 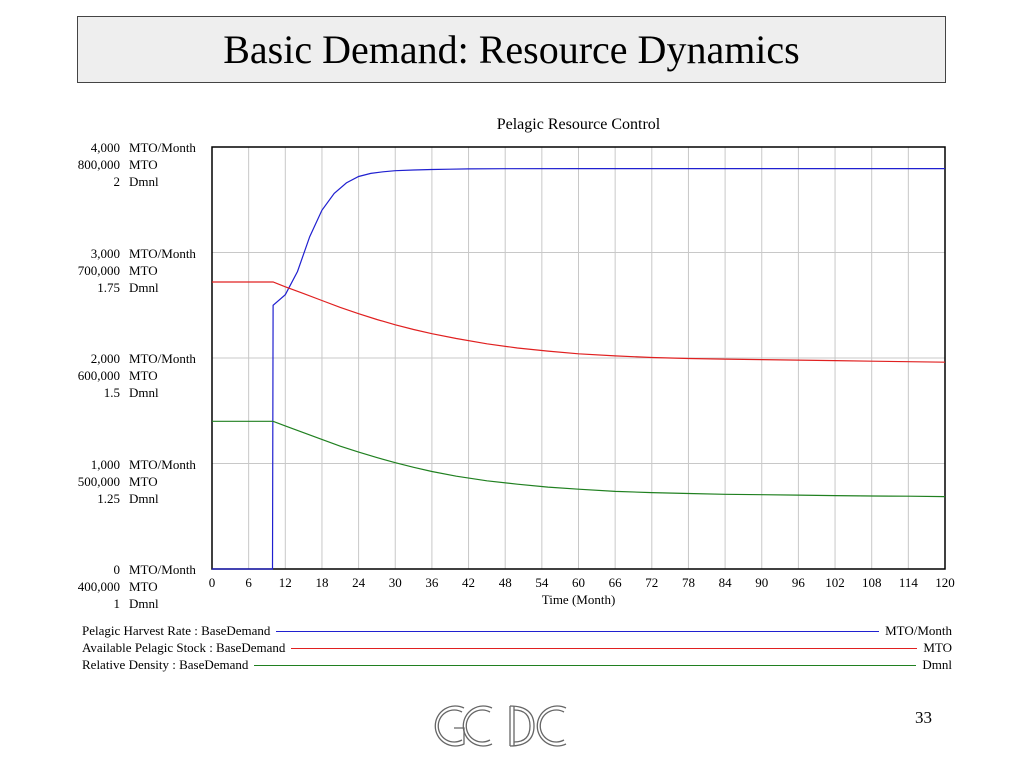 What do you see at coordinates (108, 498) in the screenshot?
I see `y-tick-value: 1.25` at bounding box center [108, 498].